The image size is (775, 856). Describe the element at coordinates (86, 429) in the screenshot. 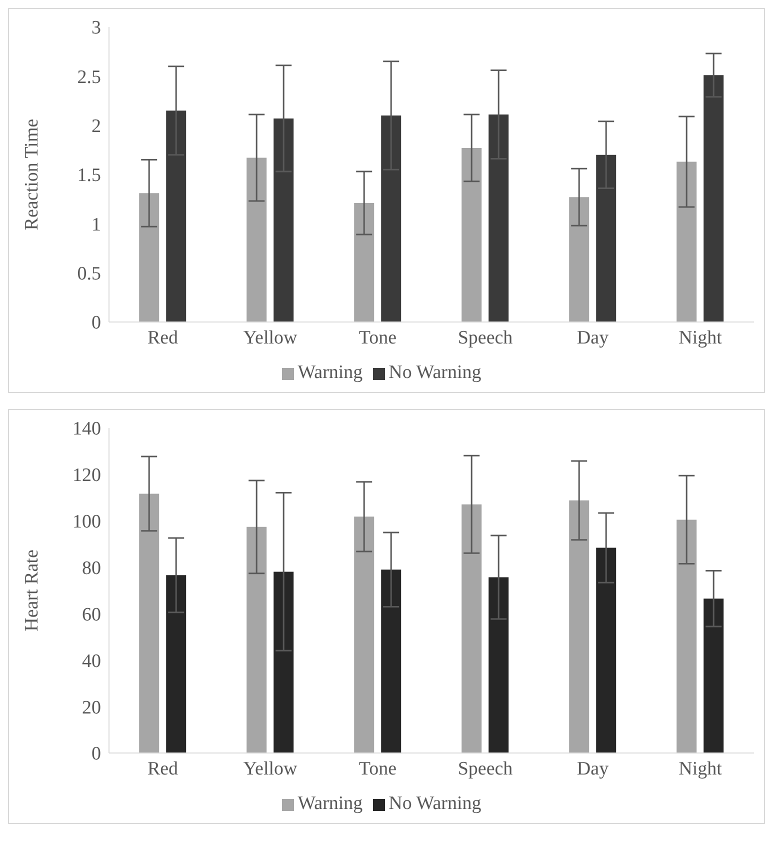

I see `y-tick-label: 140` at that location.